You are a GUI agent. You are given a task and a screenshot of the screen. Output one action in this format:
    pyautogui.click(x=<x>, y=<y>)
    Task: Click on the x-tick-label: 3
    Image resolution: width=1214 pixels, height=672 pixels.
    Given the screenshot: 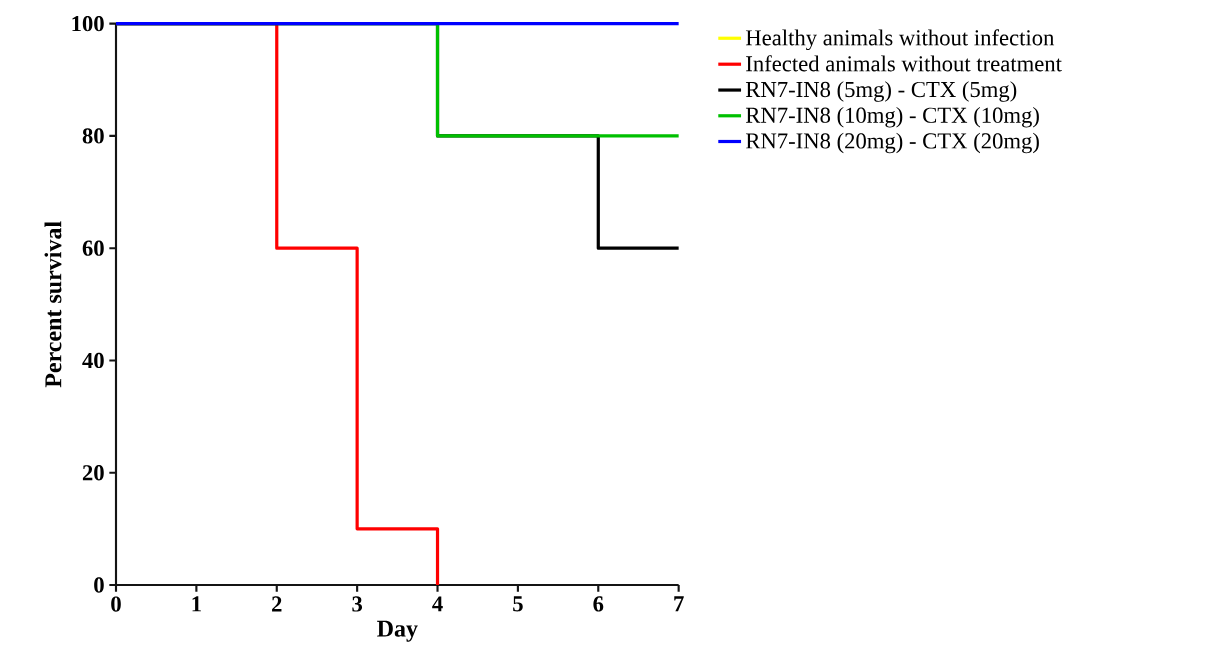 What is the action you would take?
    pyautogui.click(x=357, y=604)
    